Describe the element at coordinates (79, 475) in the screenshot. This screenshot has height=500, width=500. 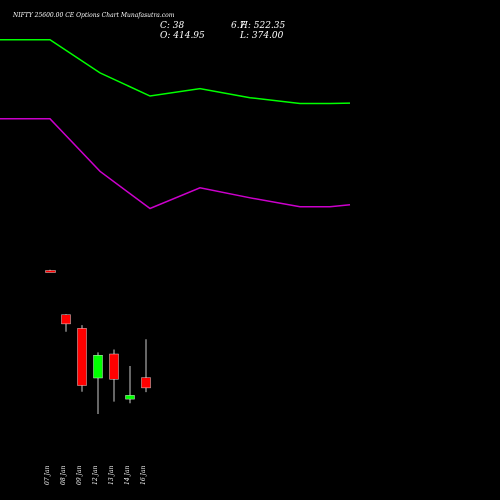
I see `x-tick-label: 09 Jan` at that location.